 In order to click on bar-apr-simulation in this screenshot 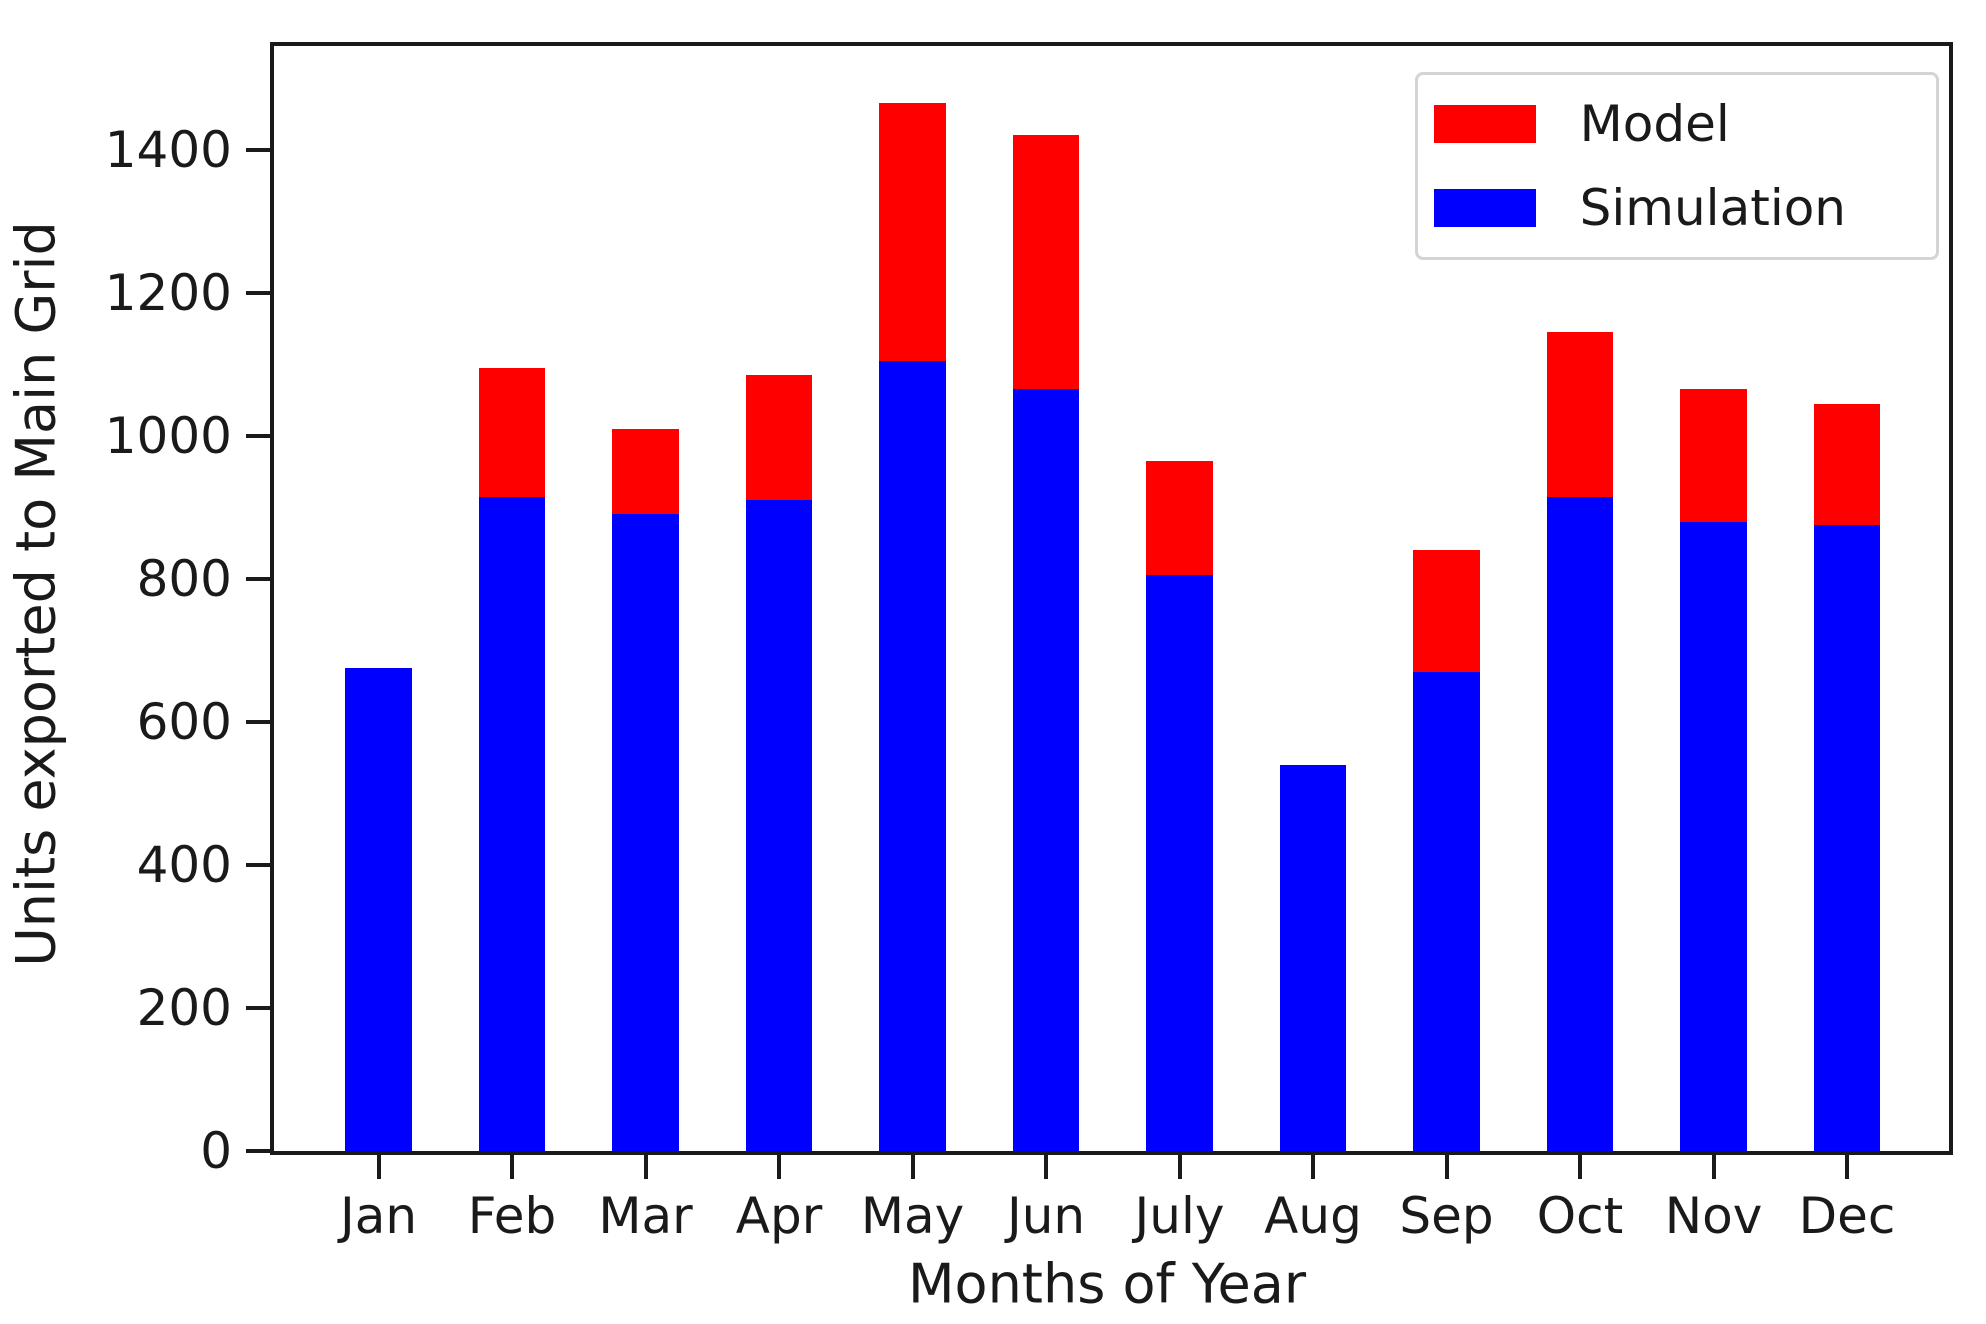, I will do `click(779, 825)`.